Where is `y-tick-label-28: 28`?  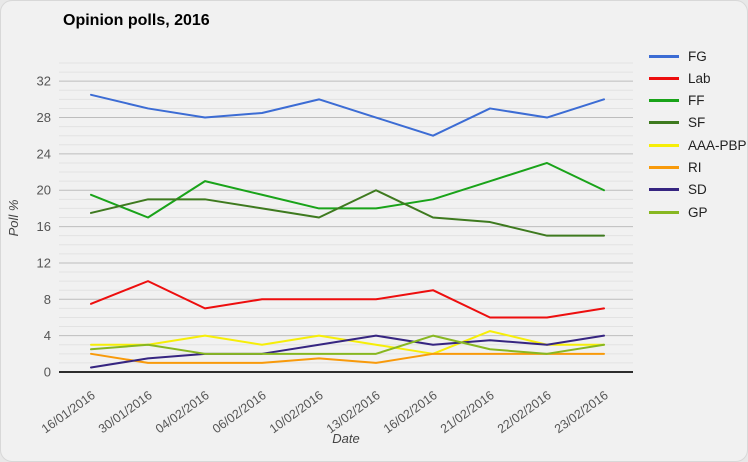 y-tick-label-28: 28 is located at coordinates (44, 117).